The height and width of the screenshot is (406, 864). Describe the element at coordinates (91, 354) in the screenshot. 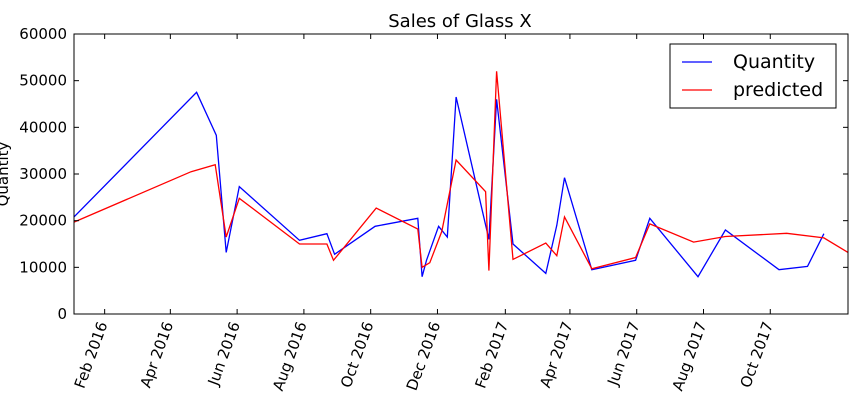

I see `x-tick-label: Feb 2016` at that location.